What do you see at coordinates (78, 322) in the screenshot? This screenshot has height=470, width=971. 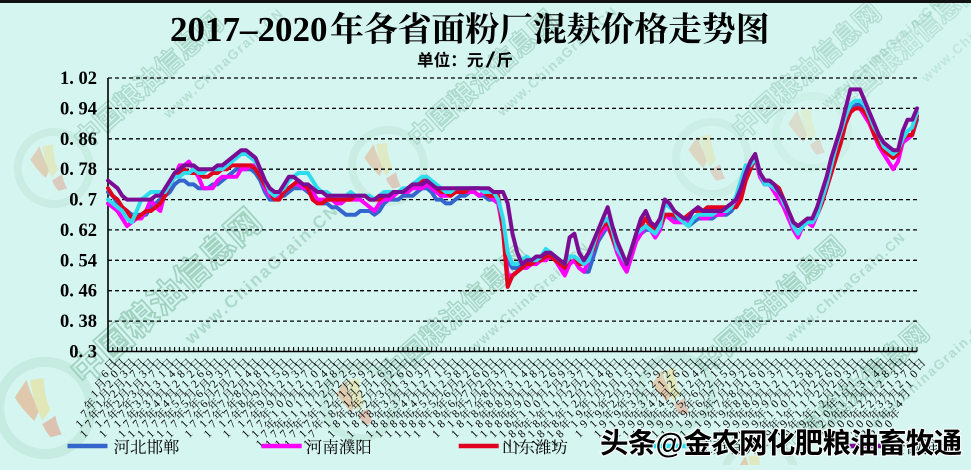 I see `svg-text: 0. 38` at bounding box center [78, 322].